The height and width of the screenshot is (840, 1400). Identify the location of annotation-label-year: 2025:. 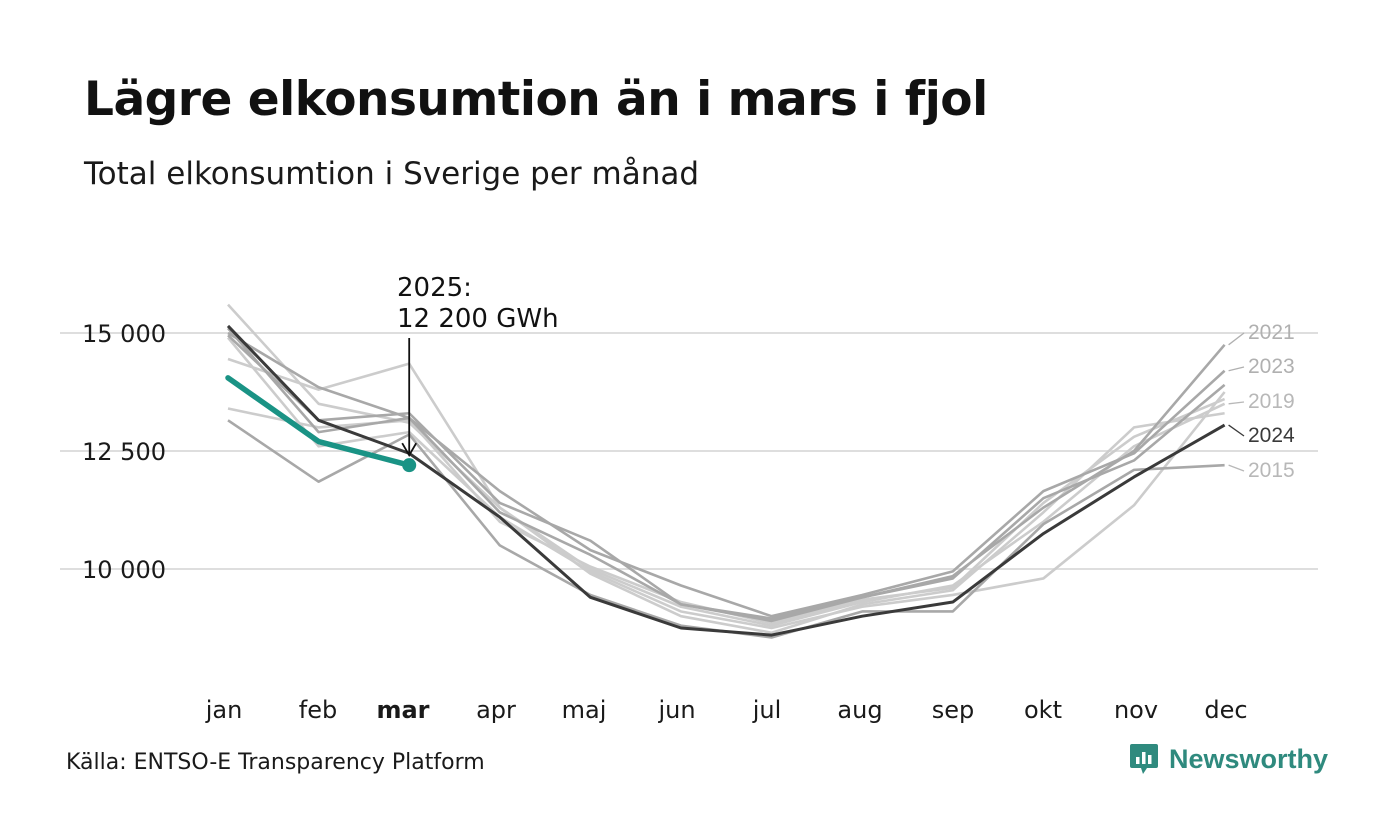
(434, 288).